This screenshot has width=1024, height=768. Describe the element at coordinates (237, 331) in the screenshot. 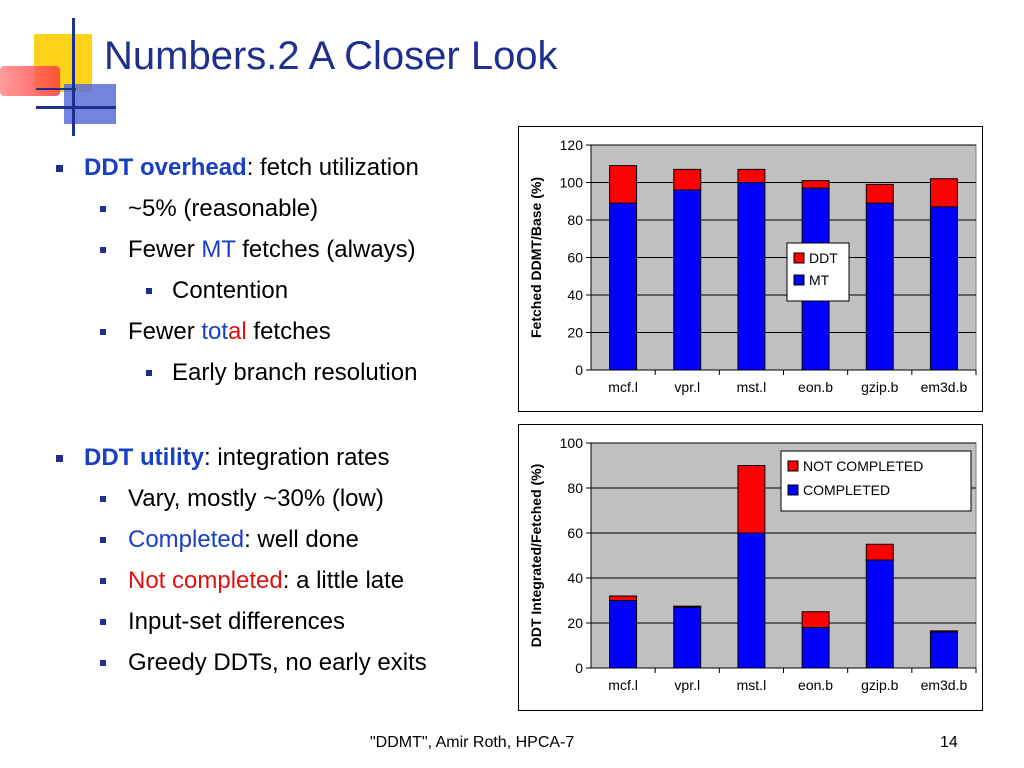

I see `bullet-al-word: al` at that location.